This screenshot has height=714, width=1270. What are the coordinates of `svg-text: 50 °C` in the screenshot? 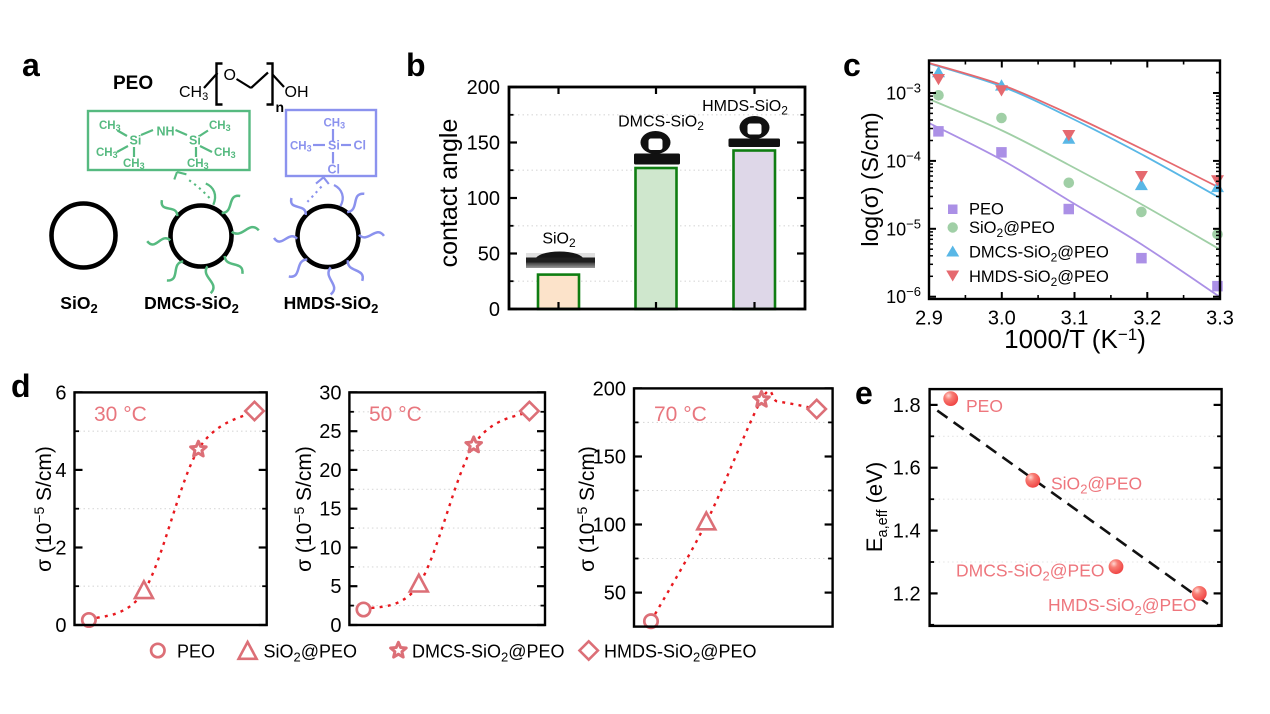 It's located at (395, 414).